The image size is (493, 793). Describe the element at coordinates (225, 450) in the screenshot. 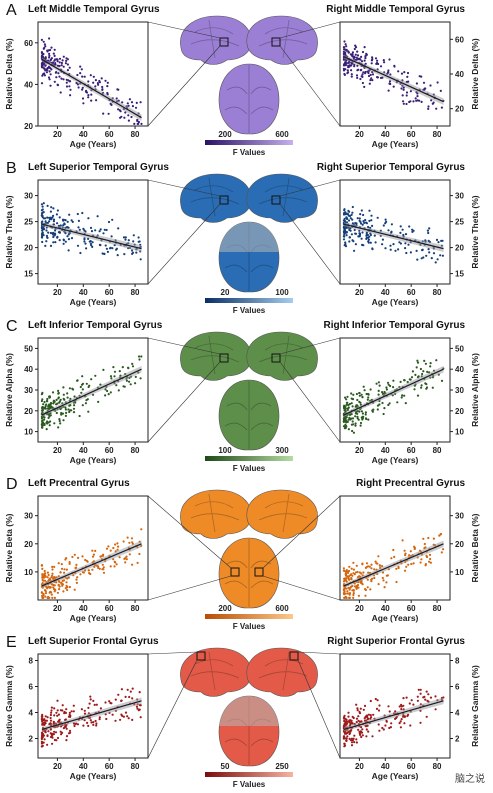

I see `colorbar-tick-label: 100` at that location.